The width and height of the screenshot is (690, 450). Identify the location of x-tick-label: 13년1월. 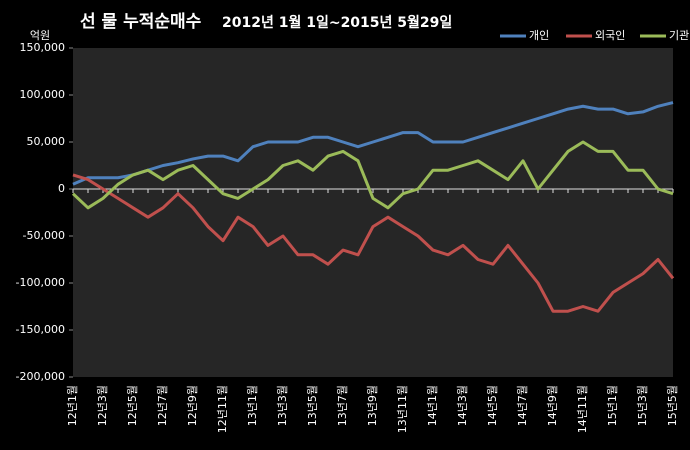
(252, 405).